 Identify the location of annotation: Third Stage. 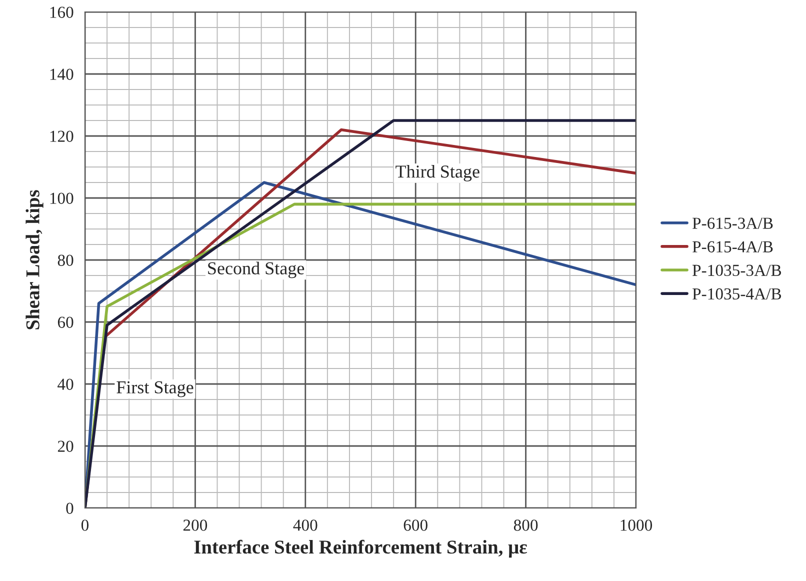
(438, 173).